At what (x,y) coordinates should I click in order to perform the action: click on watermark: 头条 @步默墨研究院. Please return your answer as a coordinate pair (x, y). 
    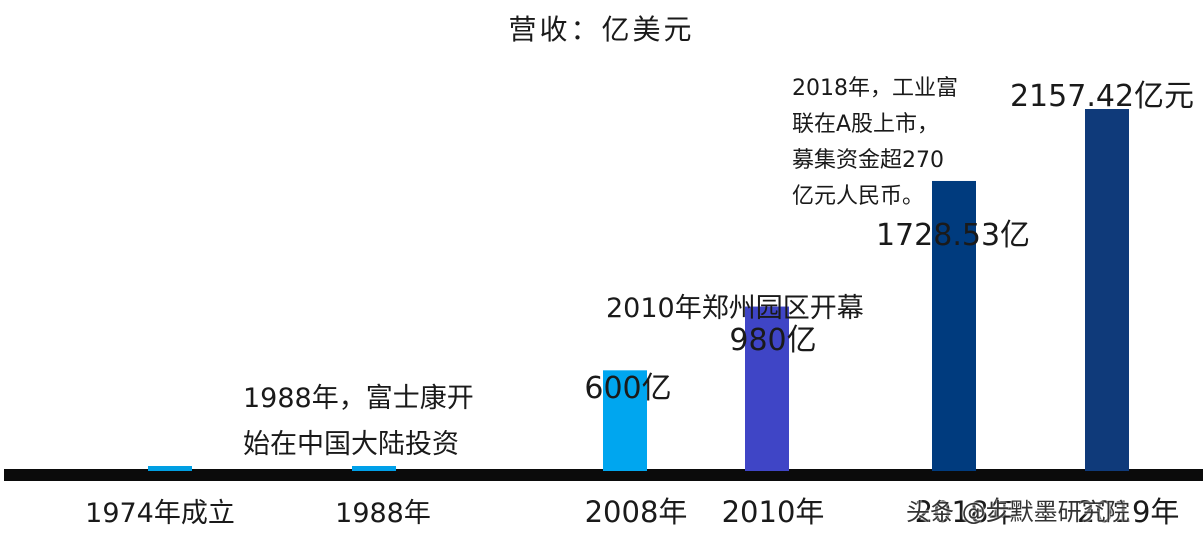
    Looking at the image, I should click on (1018, 512).